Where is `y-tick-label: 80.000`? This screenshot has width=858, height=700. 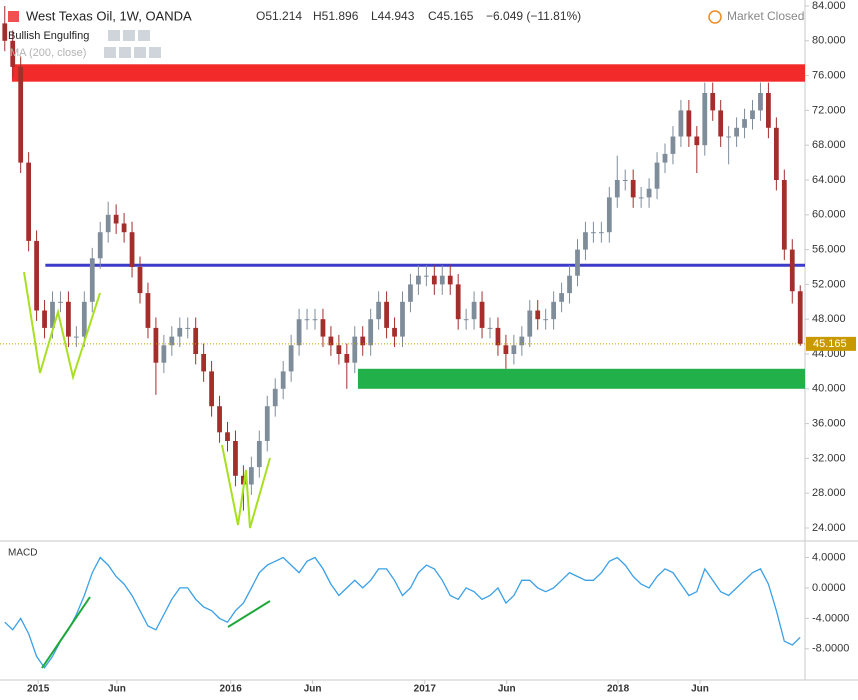 y-tick-label: 80.000 is located at coordinates (829, 41).